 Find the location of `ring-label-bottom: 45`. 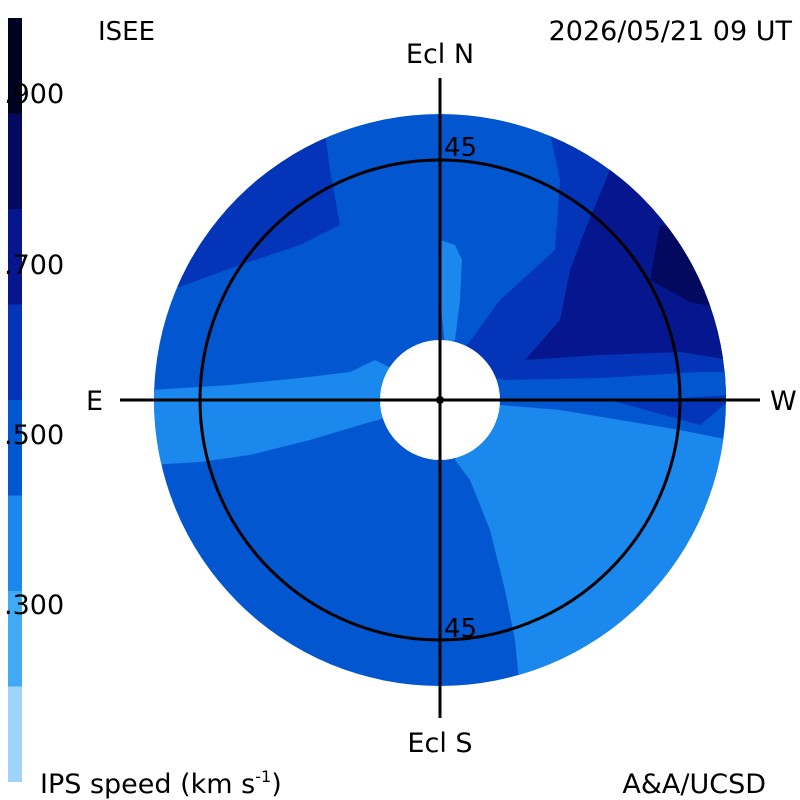

ring-label-bottom: 45 is located at coordinates (460, 629).